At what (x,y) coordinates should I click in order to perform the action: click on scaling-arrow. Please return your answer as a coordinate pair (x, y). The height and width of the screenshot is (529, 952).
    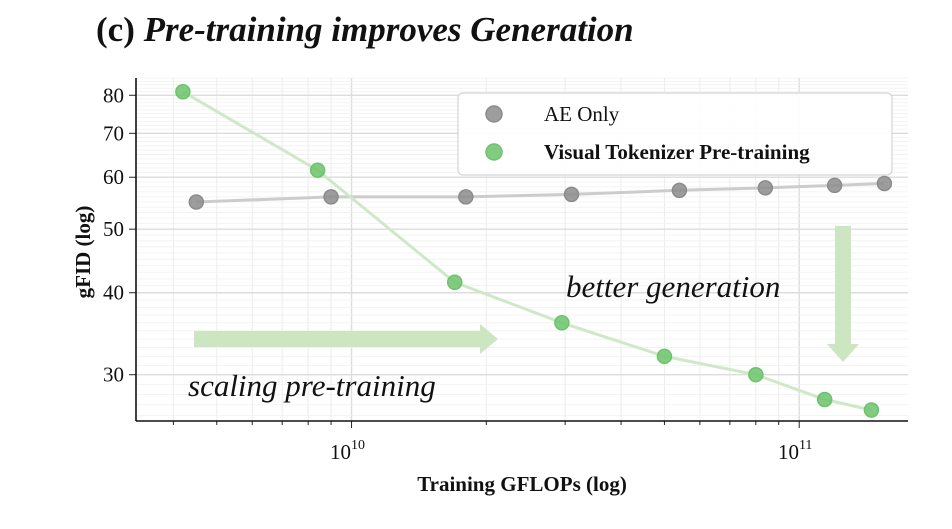
    Looking at the image, I should click on (346, 339).